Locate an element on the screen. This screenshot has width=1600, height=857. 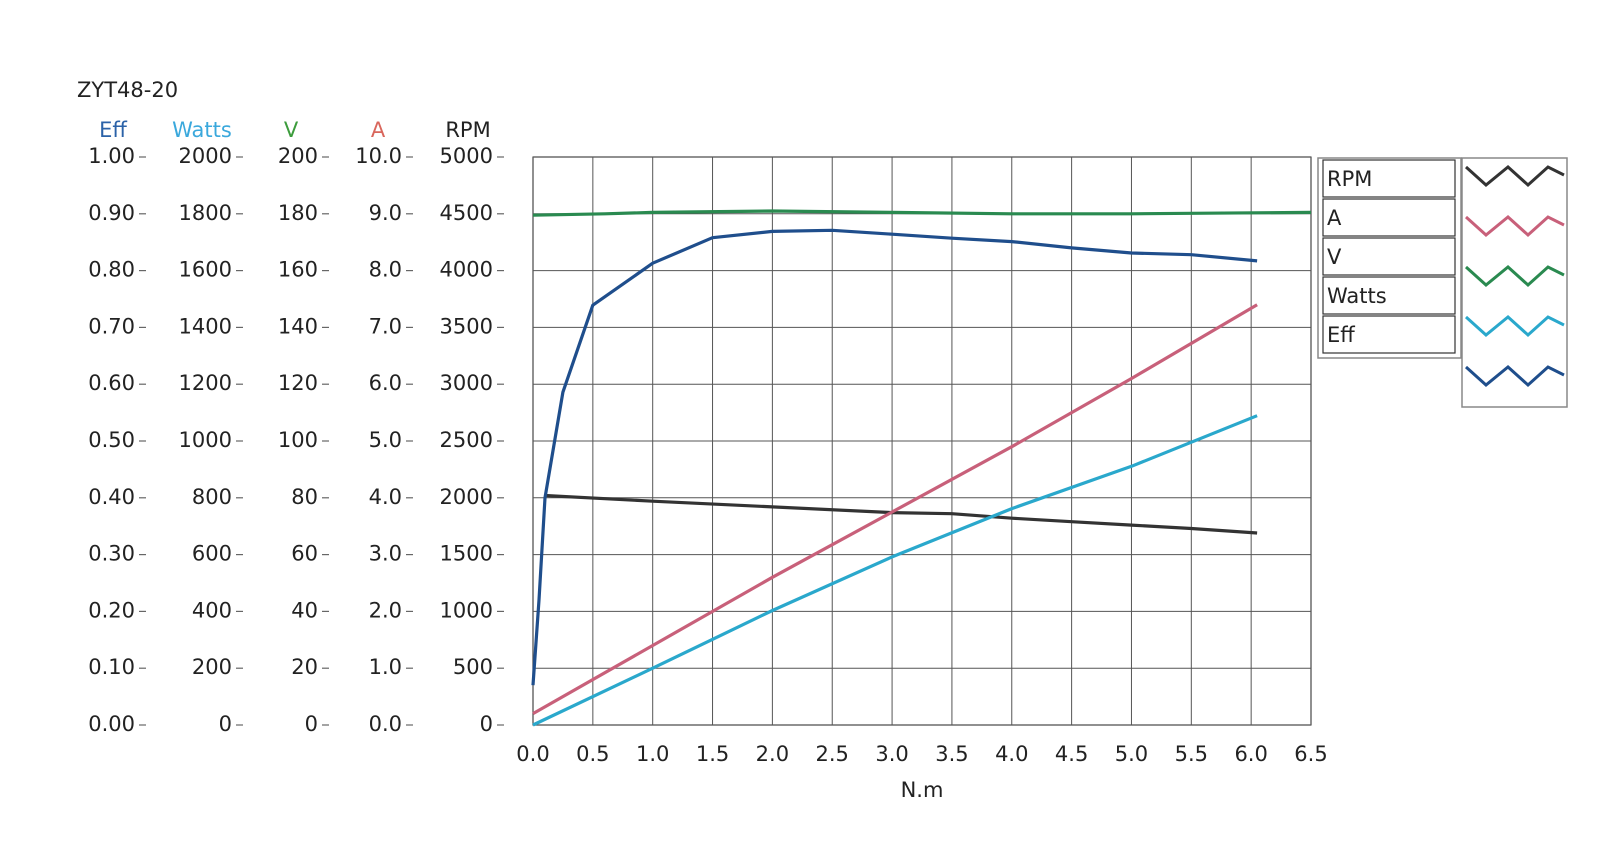
x-tick-label: 0.5 is located at coordinates (592, 754).